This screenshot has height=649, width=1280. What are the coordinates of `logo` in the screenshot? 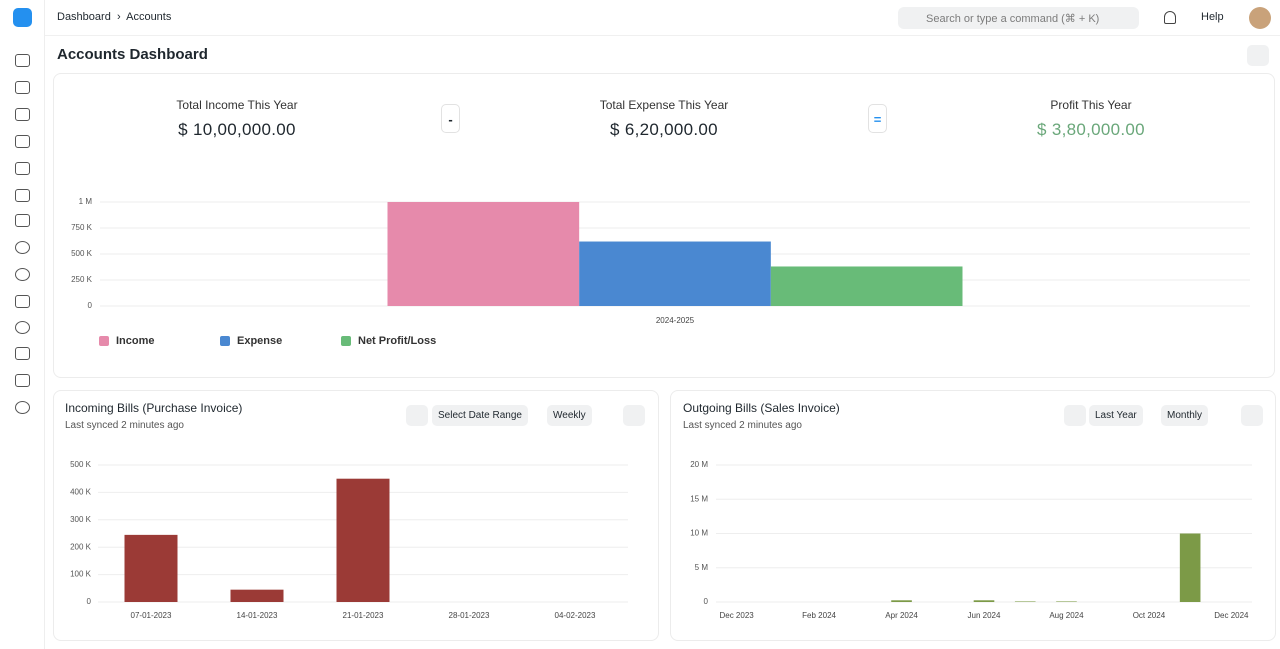 It's located at (22, 17).